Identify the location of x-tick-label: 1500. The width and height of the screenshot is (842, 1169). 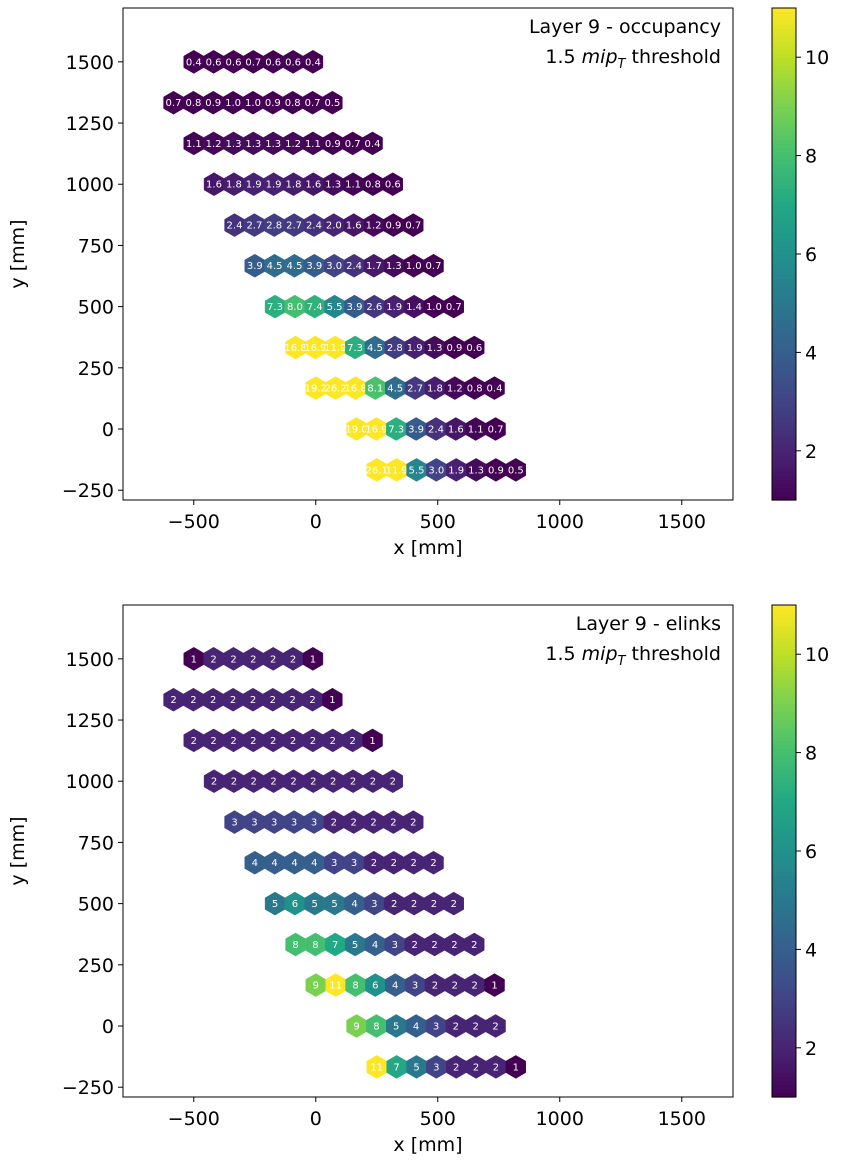
(682, 522).